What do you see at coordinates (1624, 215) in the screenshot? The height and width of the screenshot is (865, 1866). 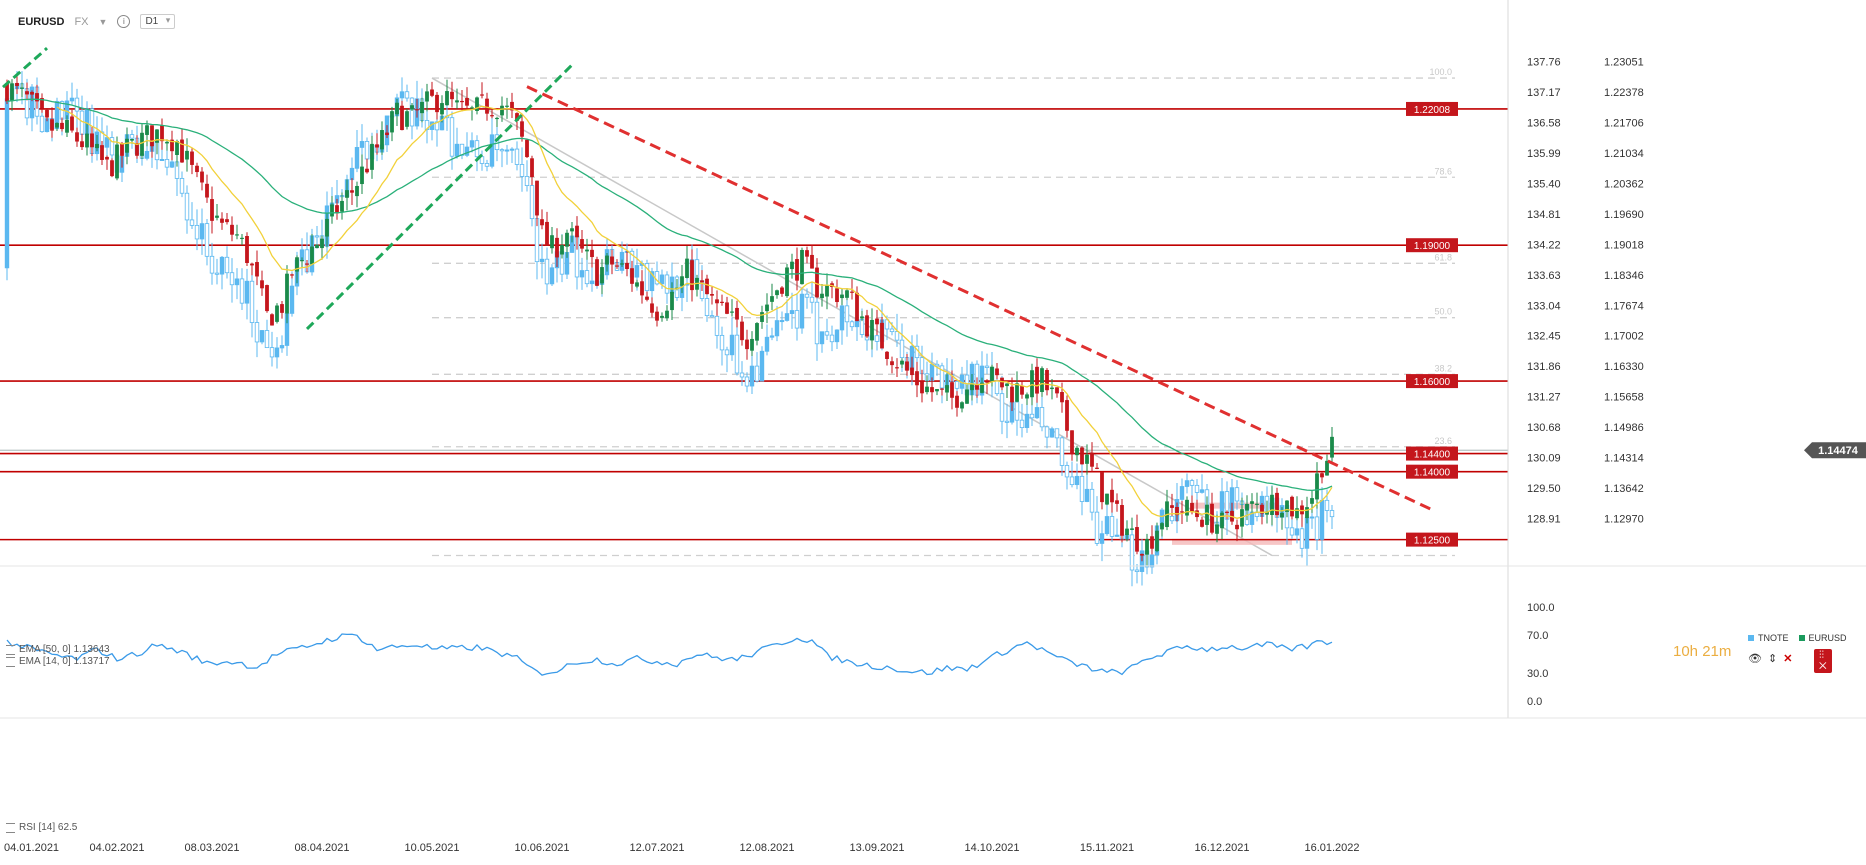 I see `y-tick-label-right: 1.19690` at bounding box center [1624, 215].